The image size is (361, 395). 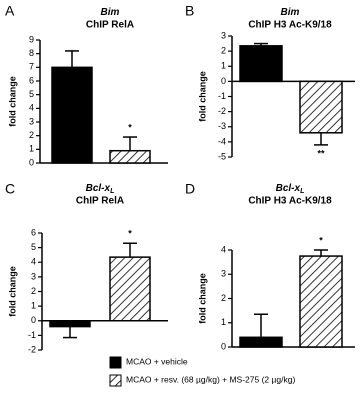 I want to click on panel-label: B, so click(x=189, y=11).